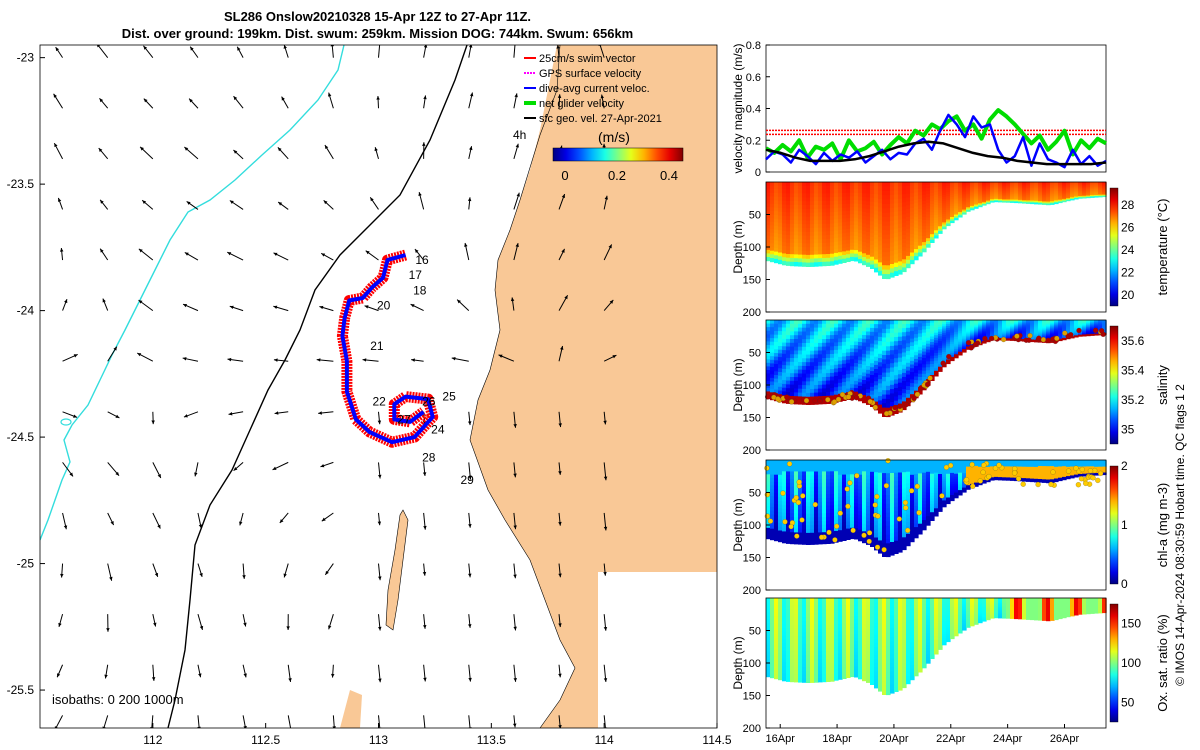  I want to click on data-point, so click(815, 401).